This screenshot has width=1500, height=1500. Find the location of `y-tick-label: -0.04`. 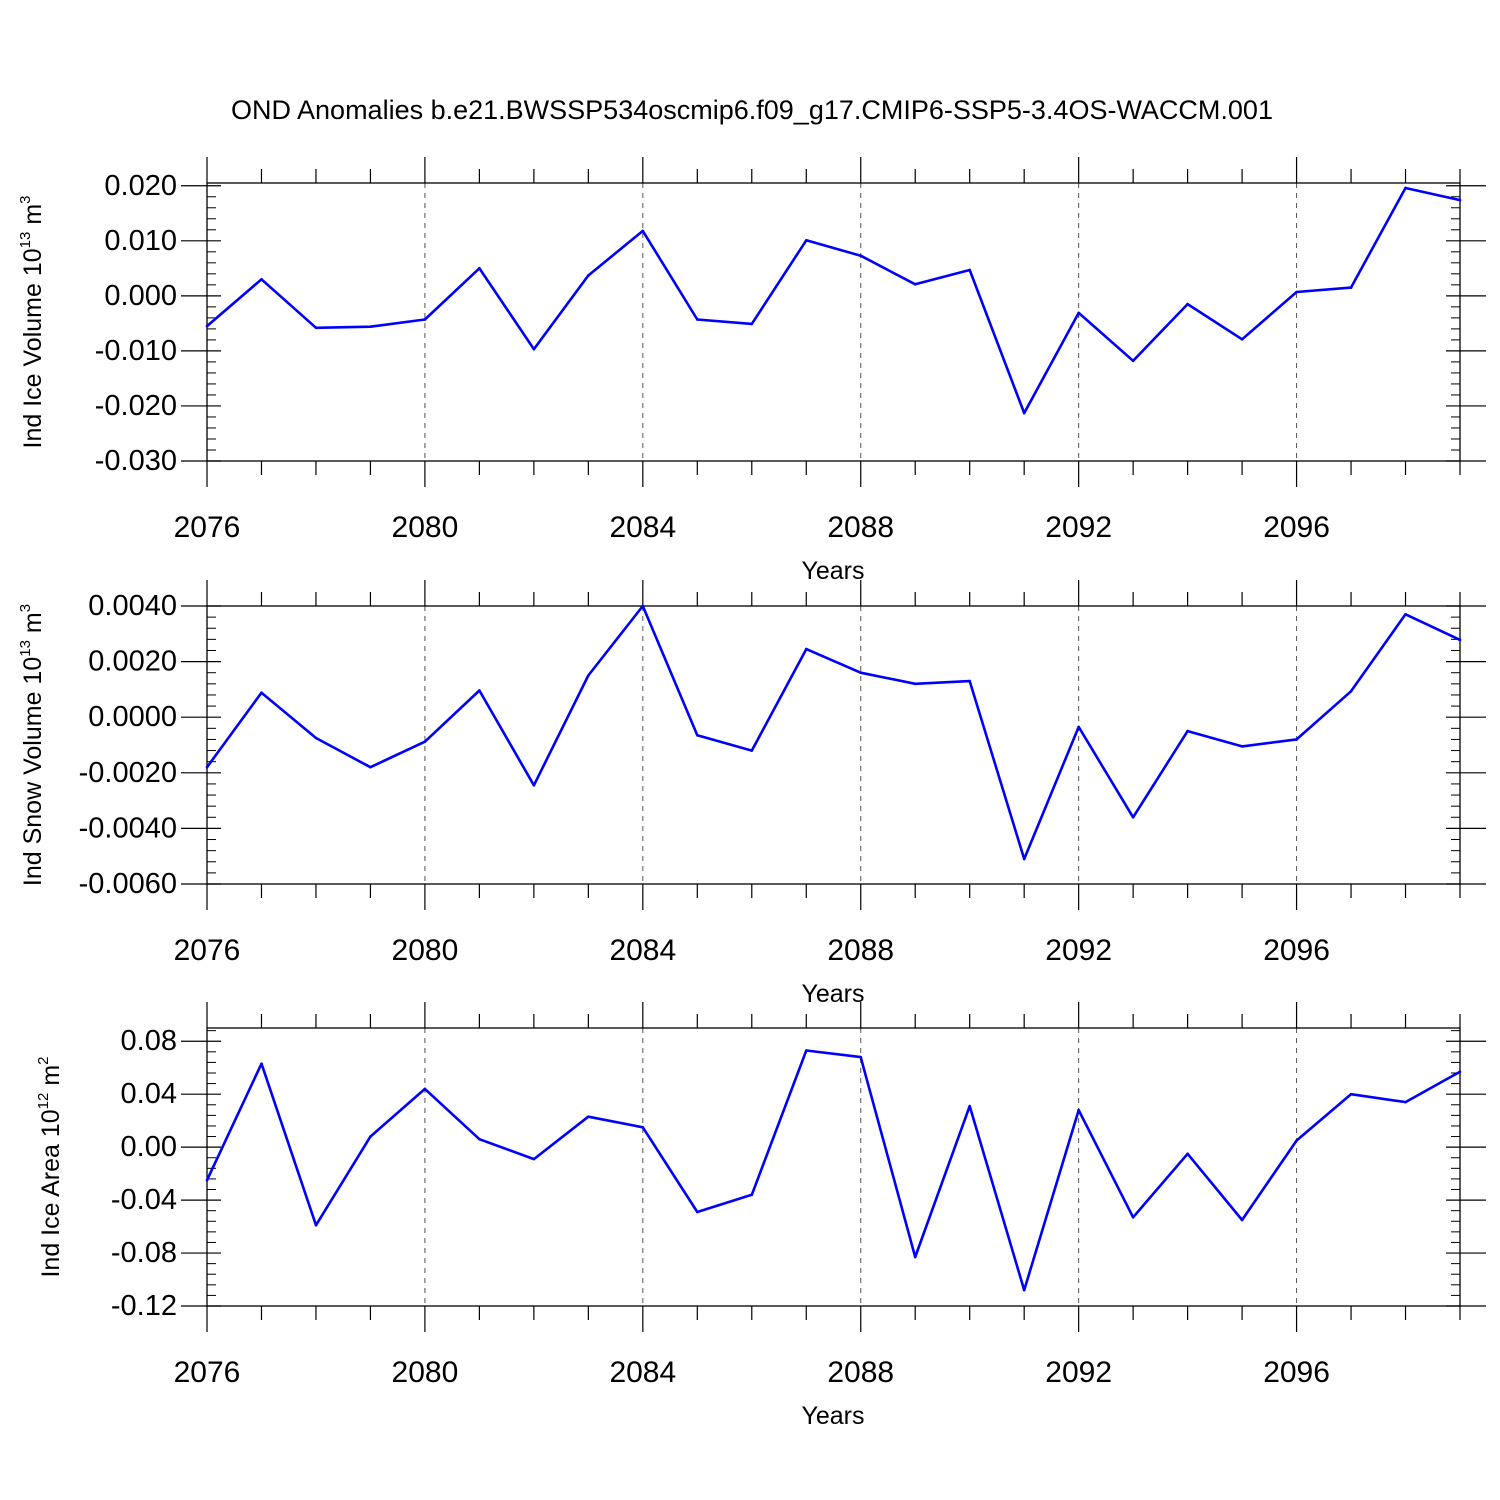

y-tick-label: -0.04 is located at coordinates (144, 1200).